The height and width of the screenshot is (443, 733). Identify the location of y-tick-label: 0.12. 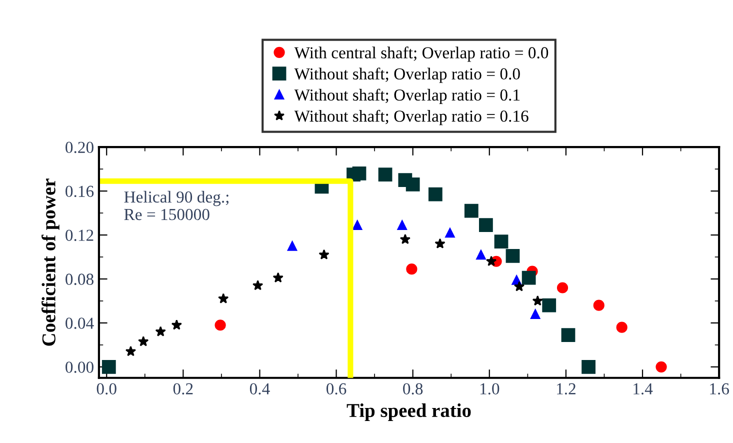
(80, 236).